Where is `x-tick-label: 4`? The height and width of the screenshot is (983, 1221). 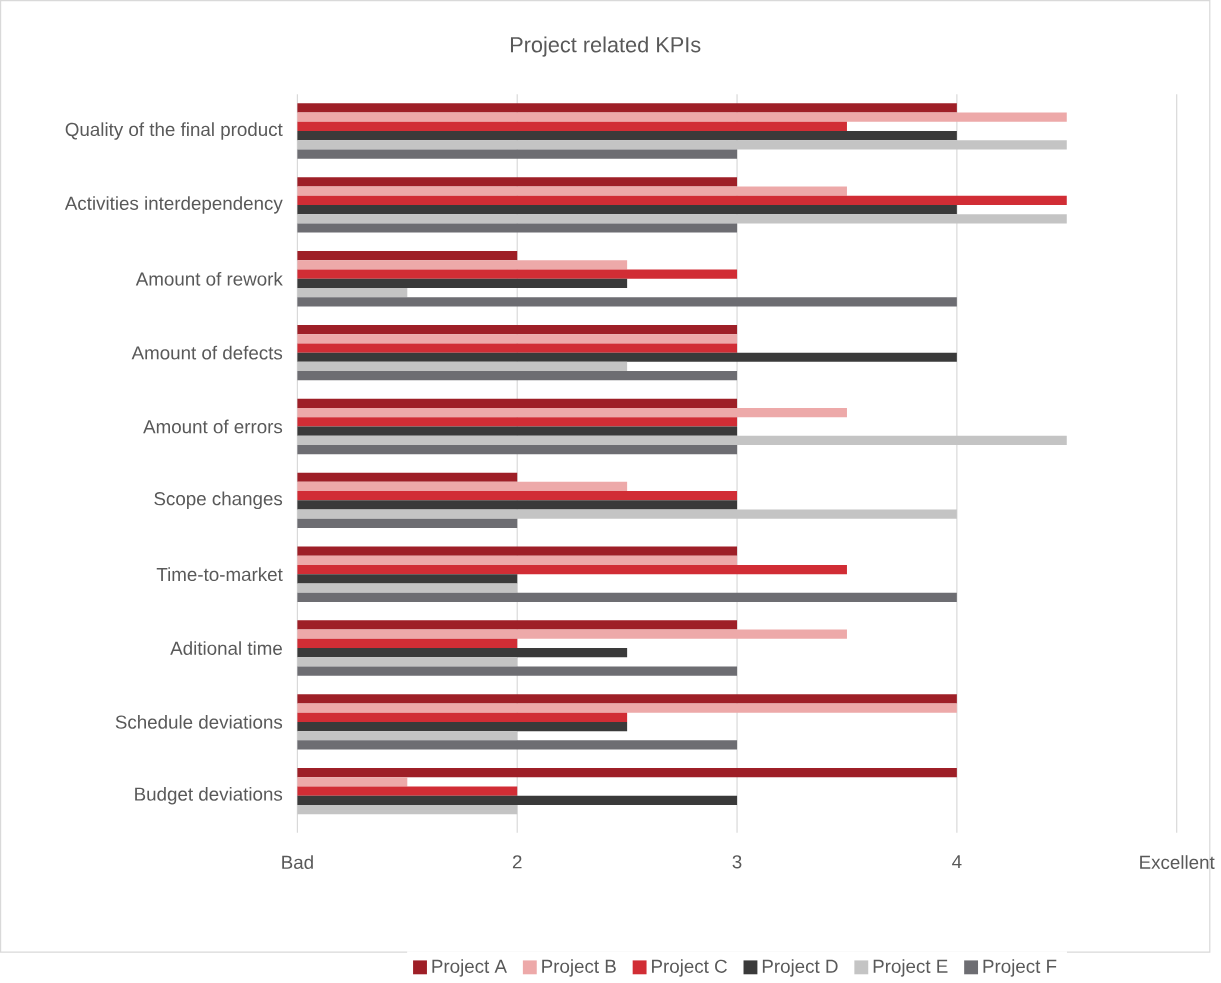
x-tick-label: 4 is located at coordinates (957, 861).